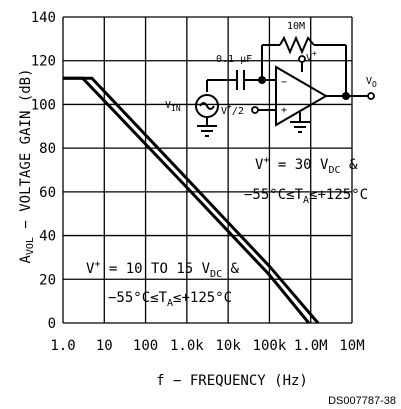 The image size is (401, 409). I want to click on supply-label: V+, so click(311, 56).